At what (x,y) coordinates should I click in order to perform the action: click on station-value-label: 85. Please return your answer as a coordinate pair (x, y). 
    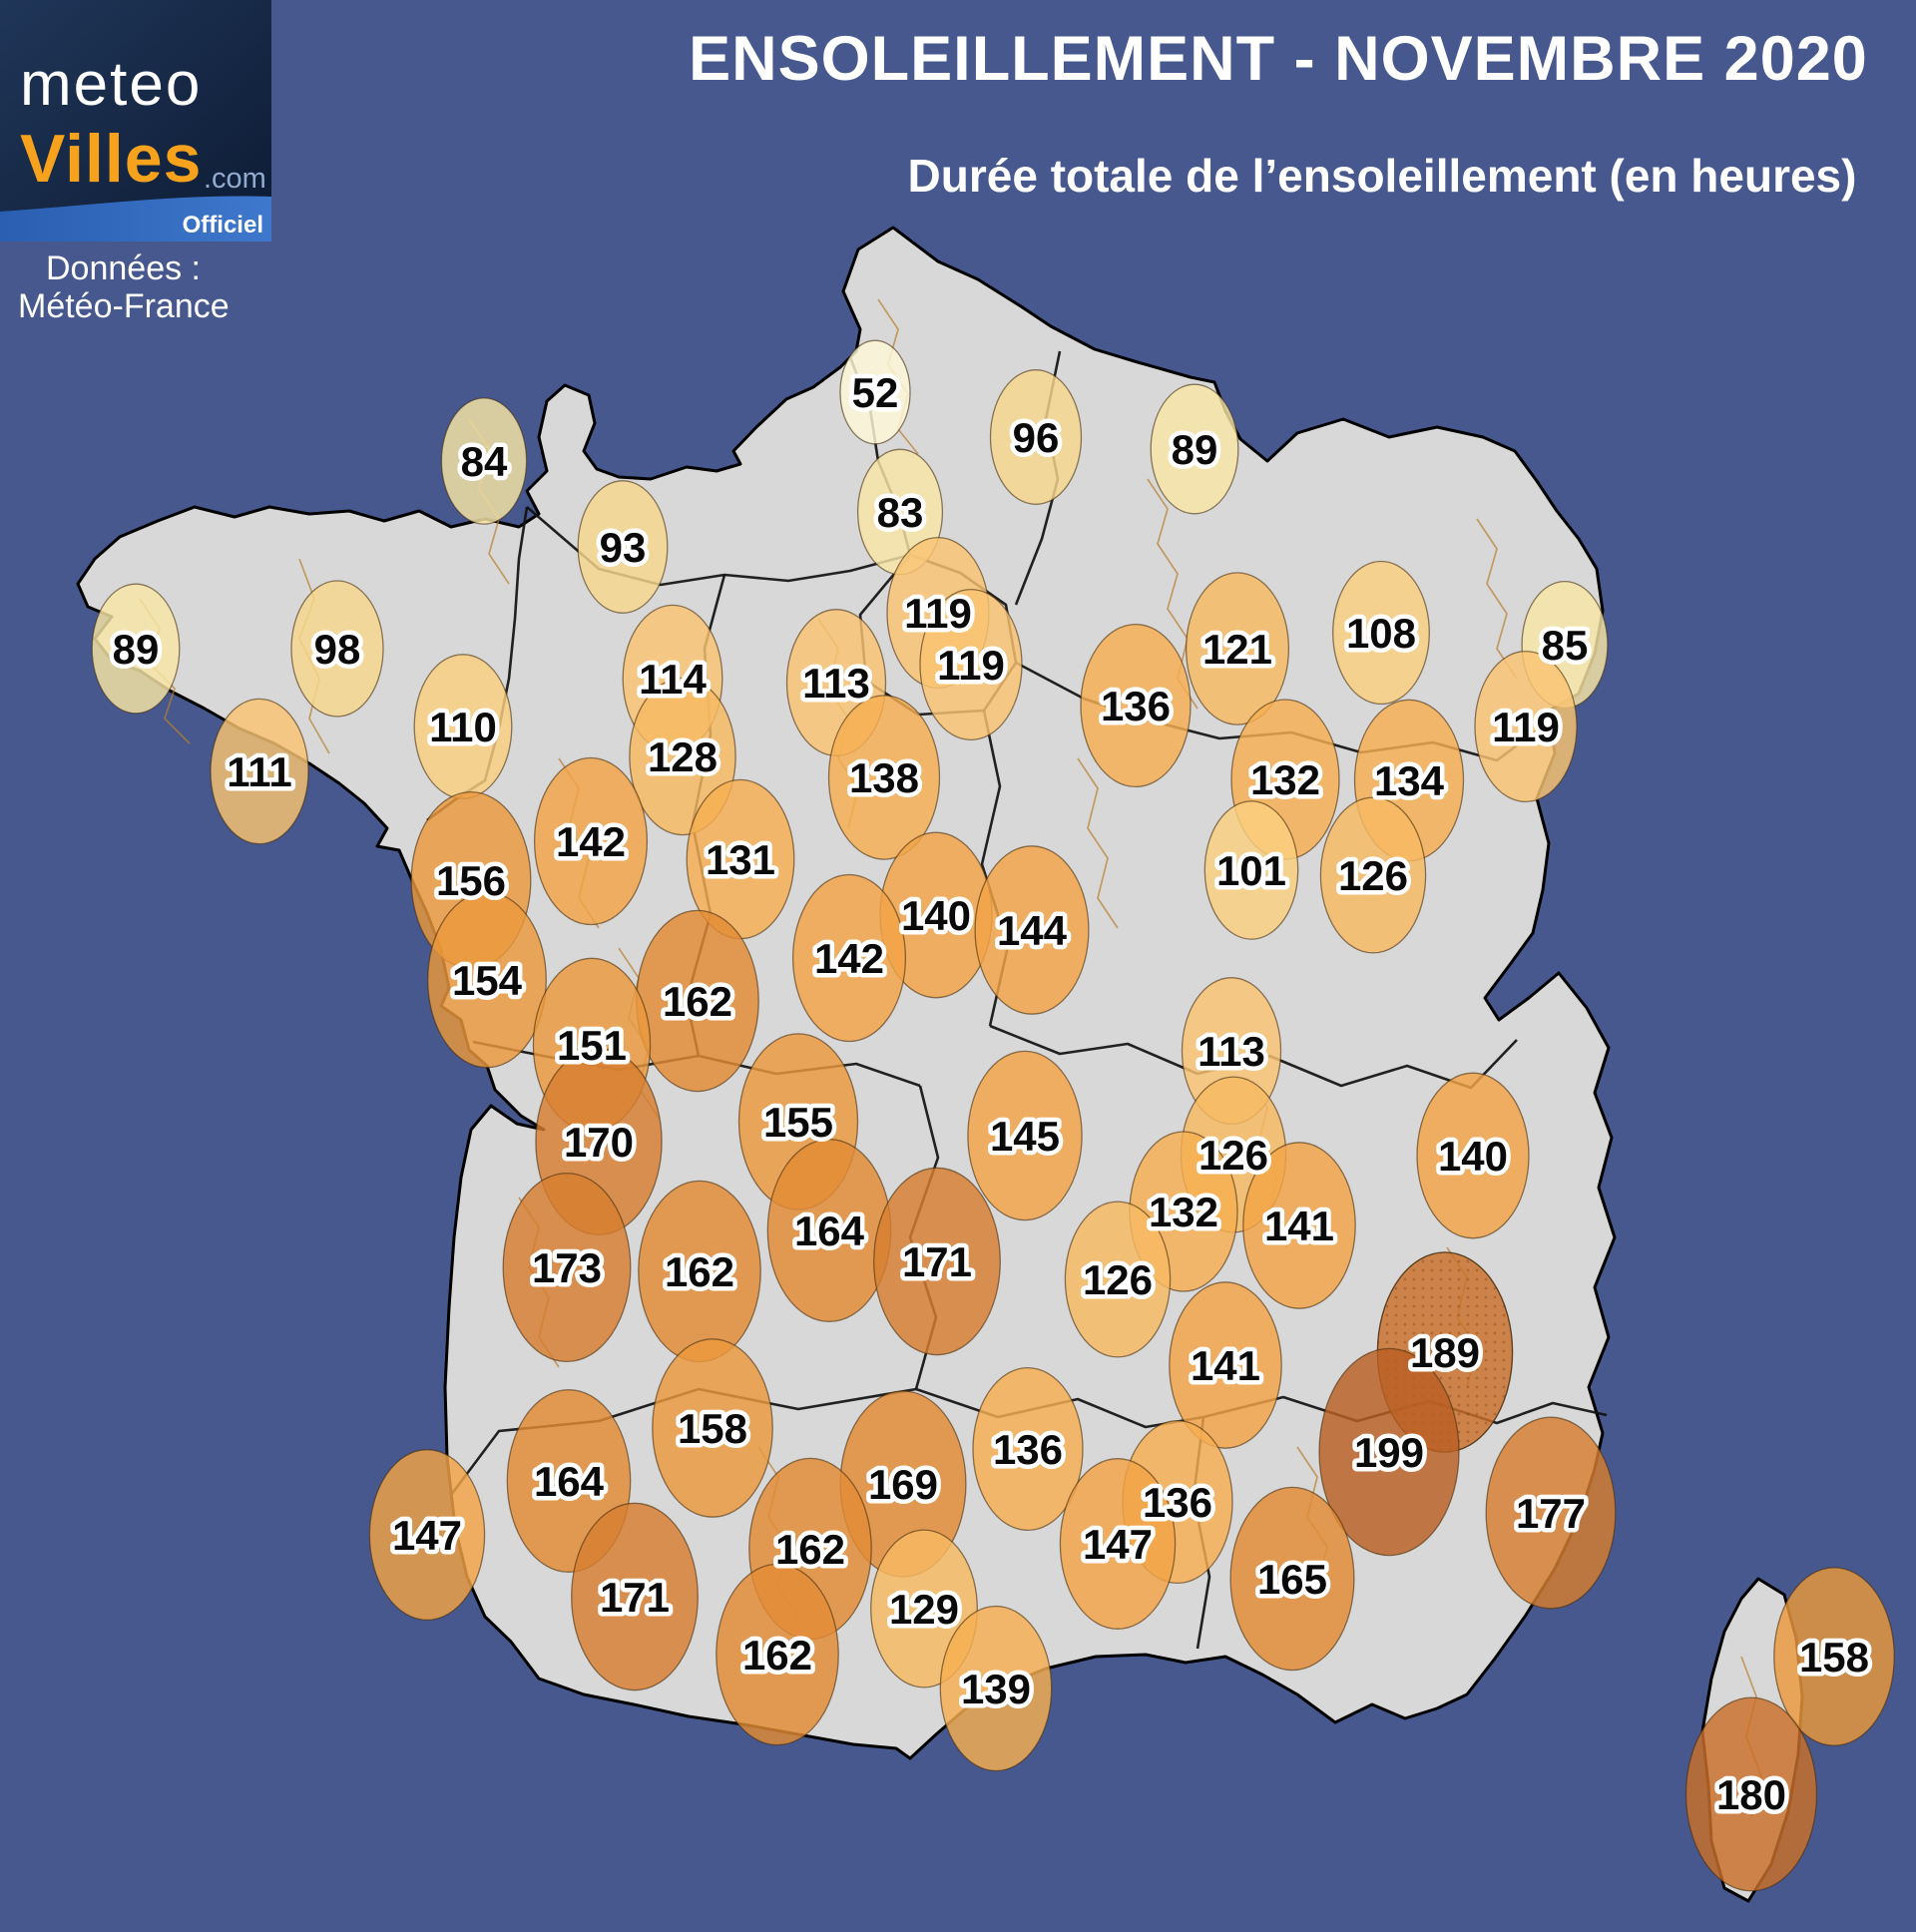
    Looking at the image, I should click on (1565, 645).